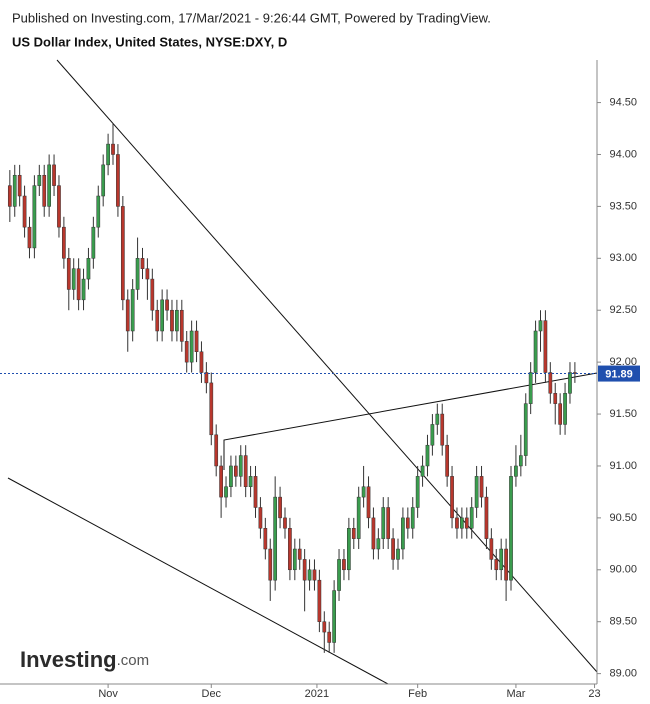 Image resolution: width=650 pixels, height=704 pixels. Describe the element at coordinates (623, 466) in the screenshot. I see `y-tick-label: 91.00` at that location.